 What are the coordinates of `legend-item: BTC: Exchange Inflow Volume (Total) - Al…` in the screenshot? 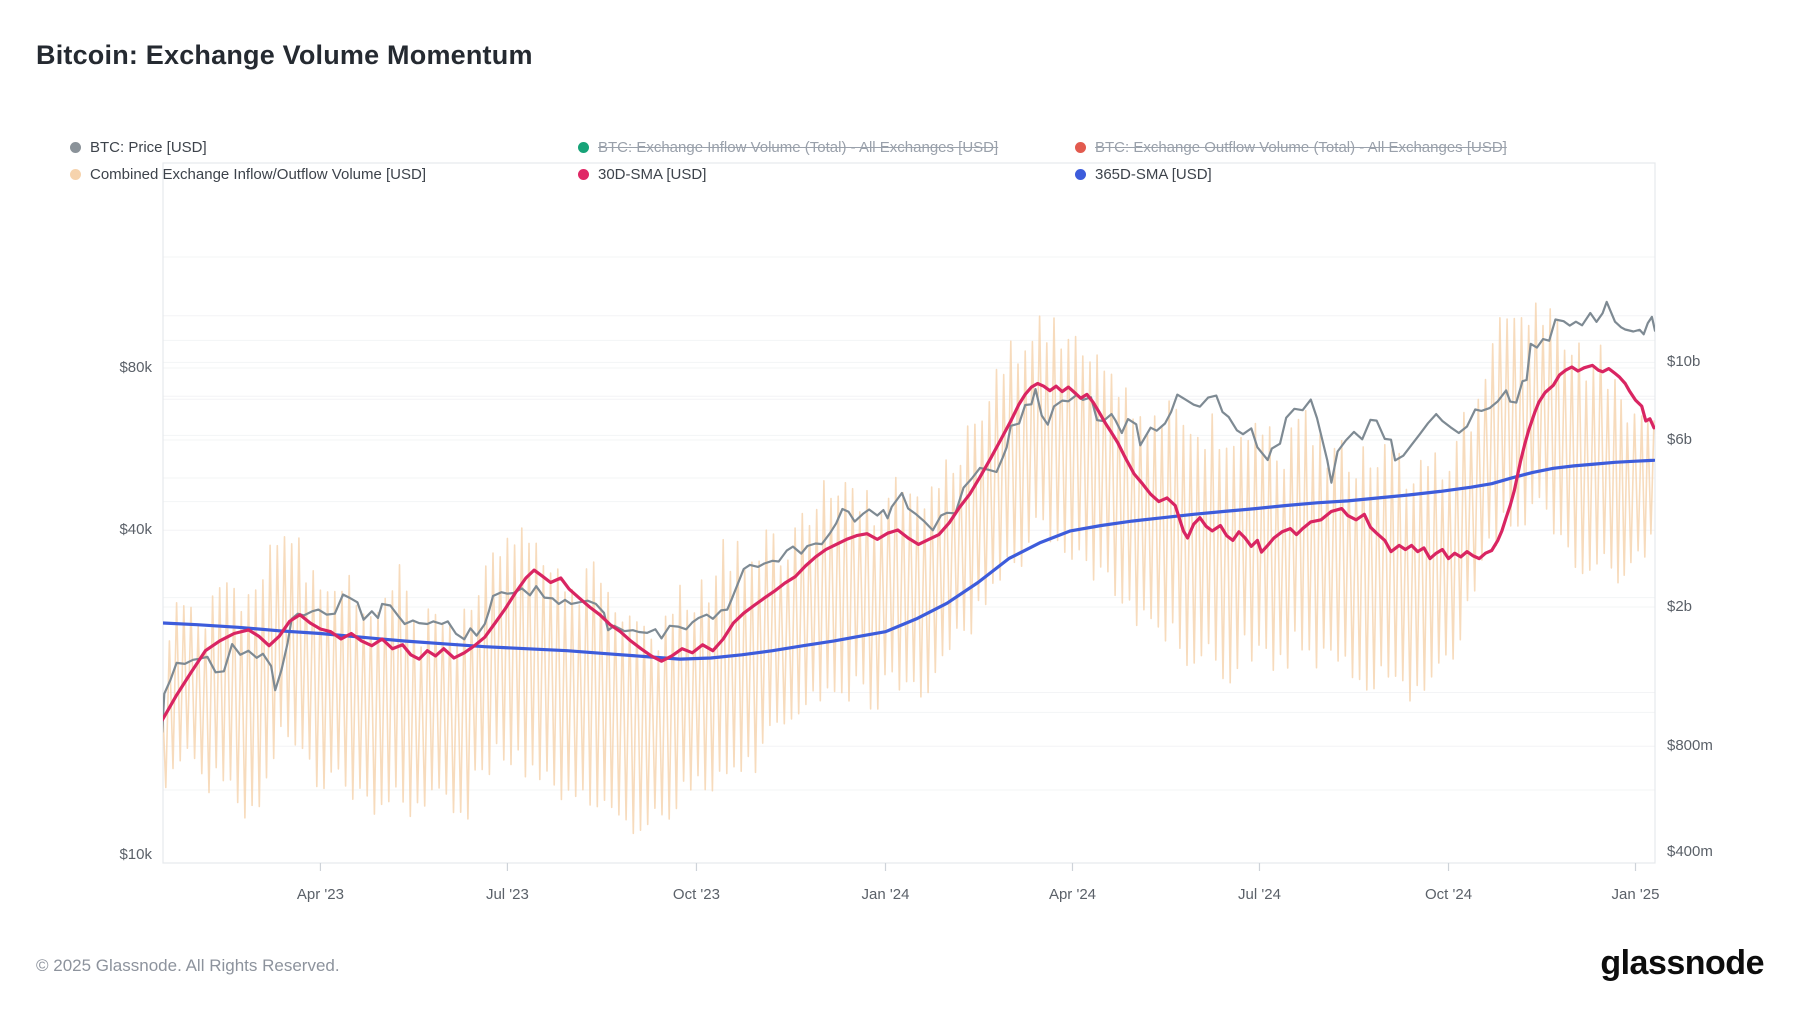 It's located at (788, 147).